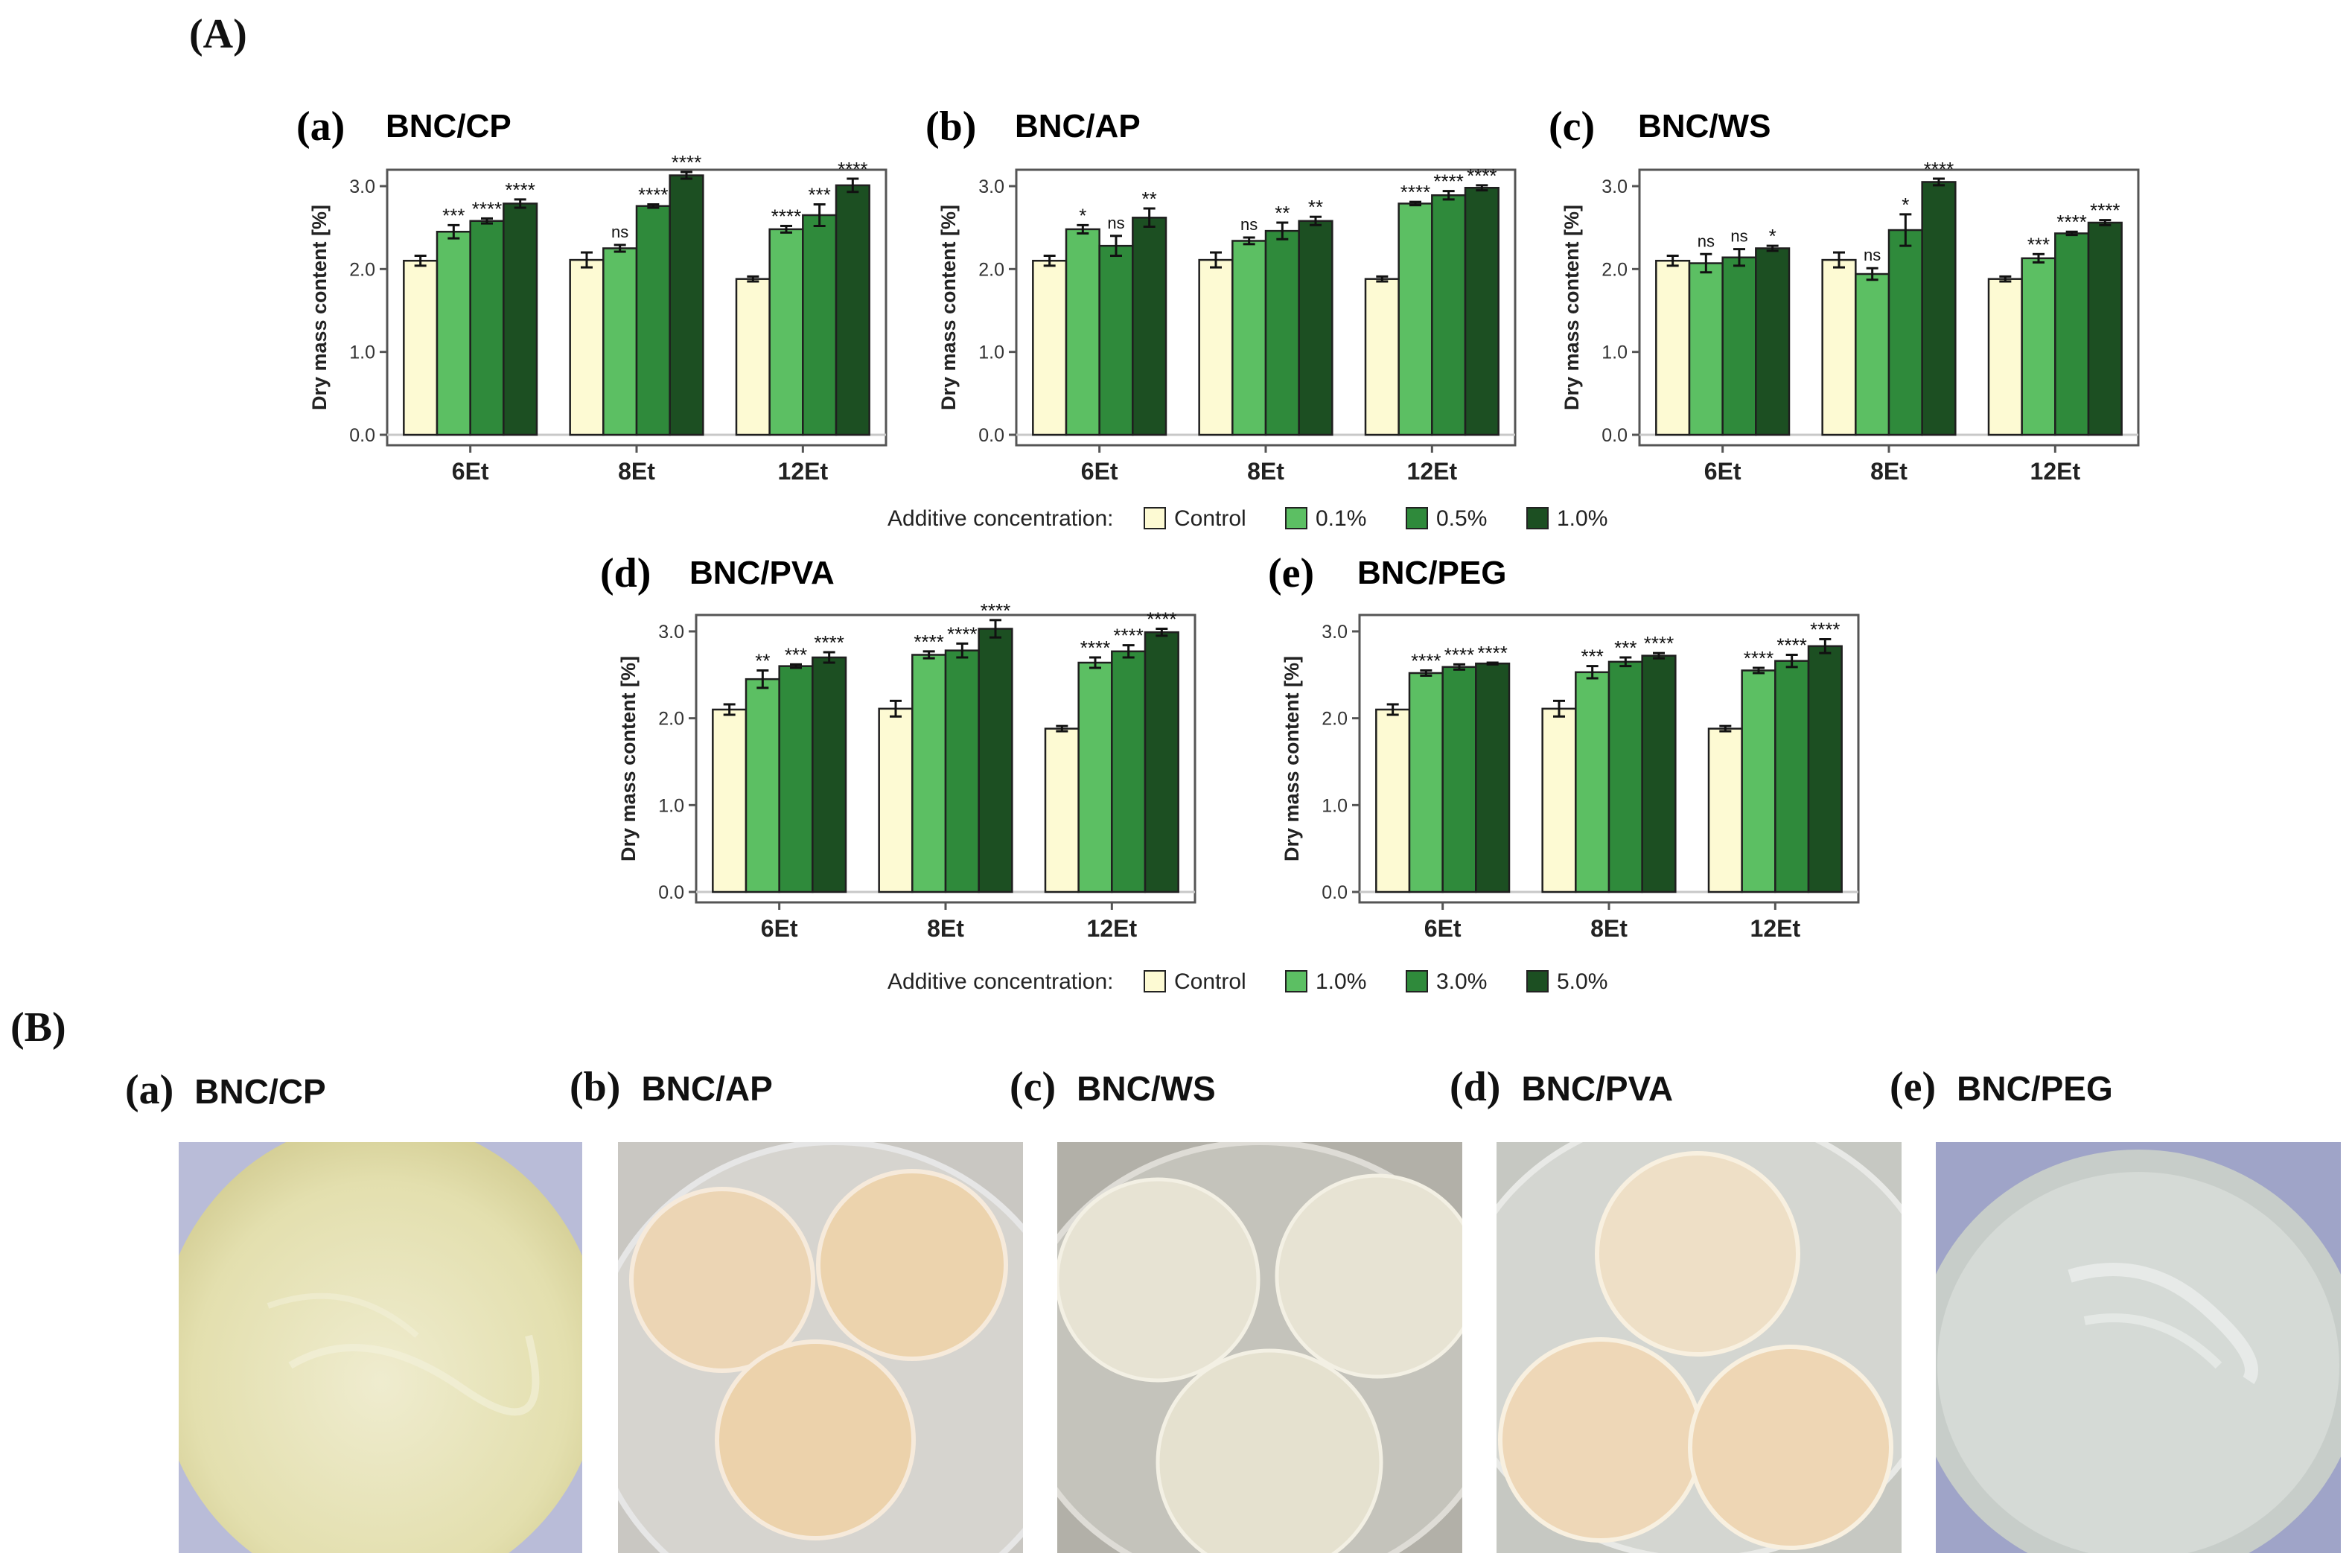 The image size is (2352, 1568). Describe the element at coordinates (595, 1087) in the screenshot. I see `photo-letter: (b)` at that location.